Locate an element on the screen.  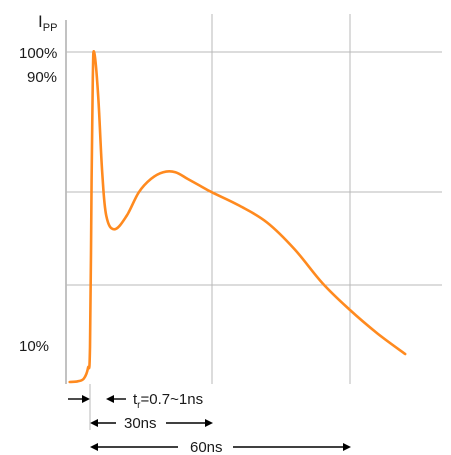
y-tick-label-10: 10% is located at coordinates (34, 346).